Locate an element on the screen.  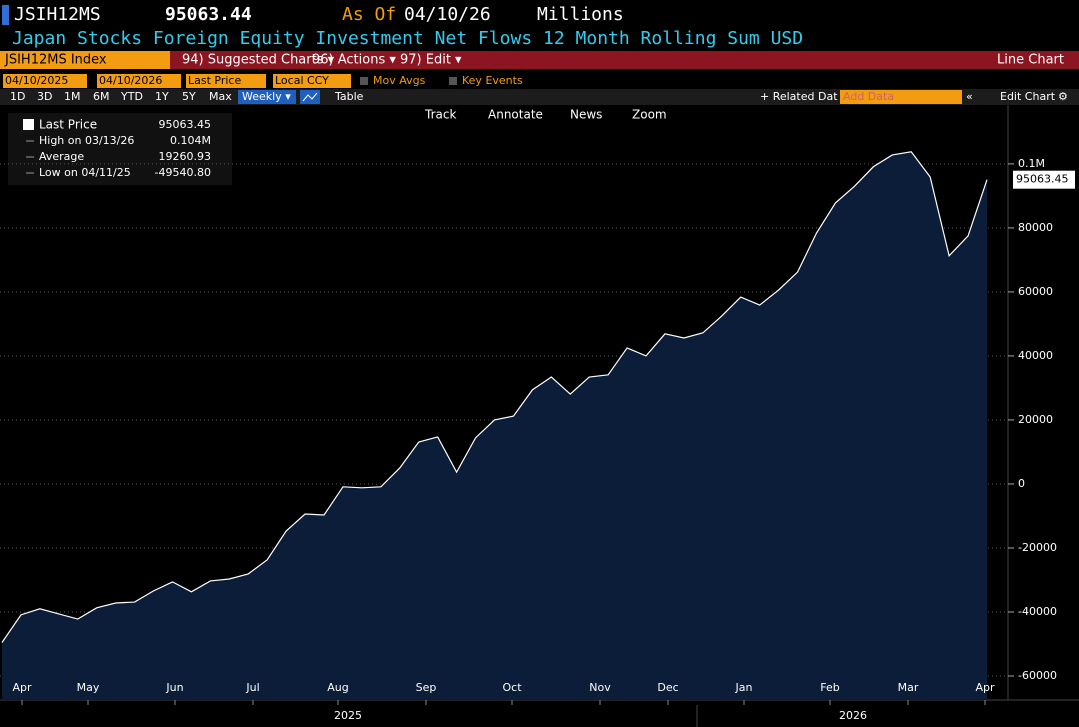
x-tick-label: Jan is located at coordinates (744, 687).